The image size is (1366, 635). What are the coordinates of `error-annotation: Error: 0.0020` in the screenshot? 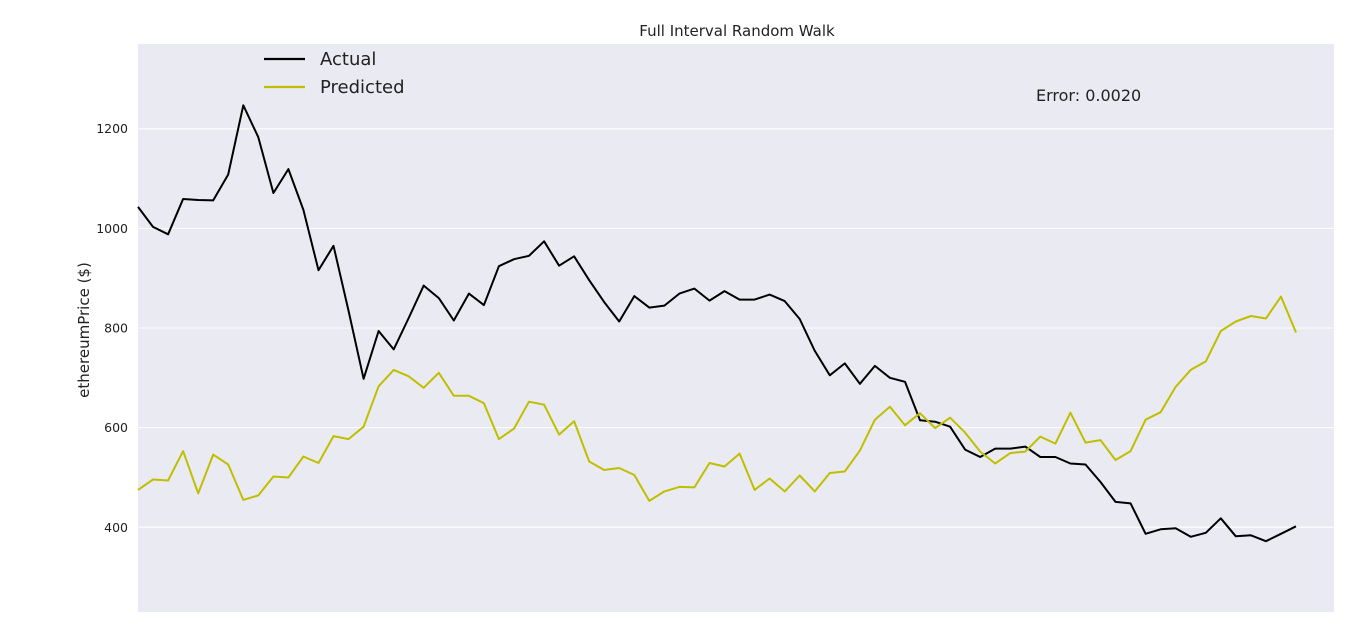 It's located at (1088, 95).